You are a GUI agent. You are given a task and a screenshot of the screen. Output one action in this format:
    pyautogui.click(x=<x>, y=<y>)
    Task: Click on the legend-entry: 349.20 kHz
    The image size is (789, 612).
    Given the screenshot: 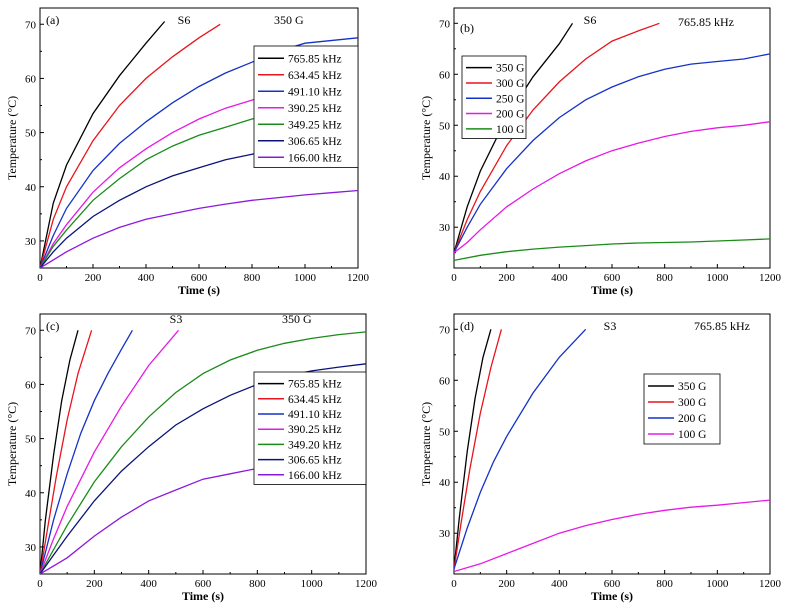 What is the action you would take?
    pyautogui.click(x=315, y=445)
    